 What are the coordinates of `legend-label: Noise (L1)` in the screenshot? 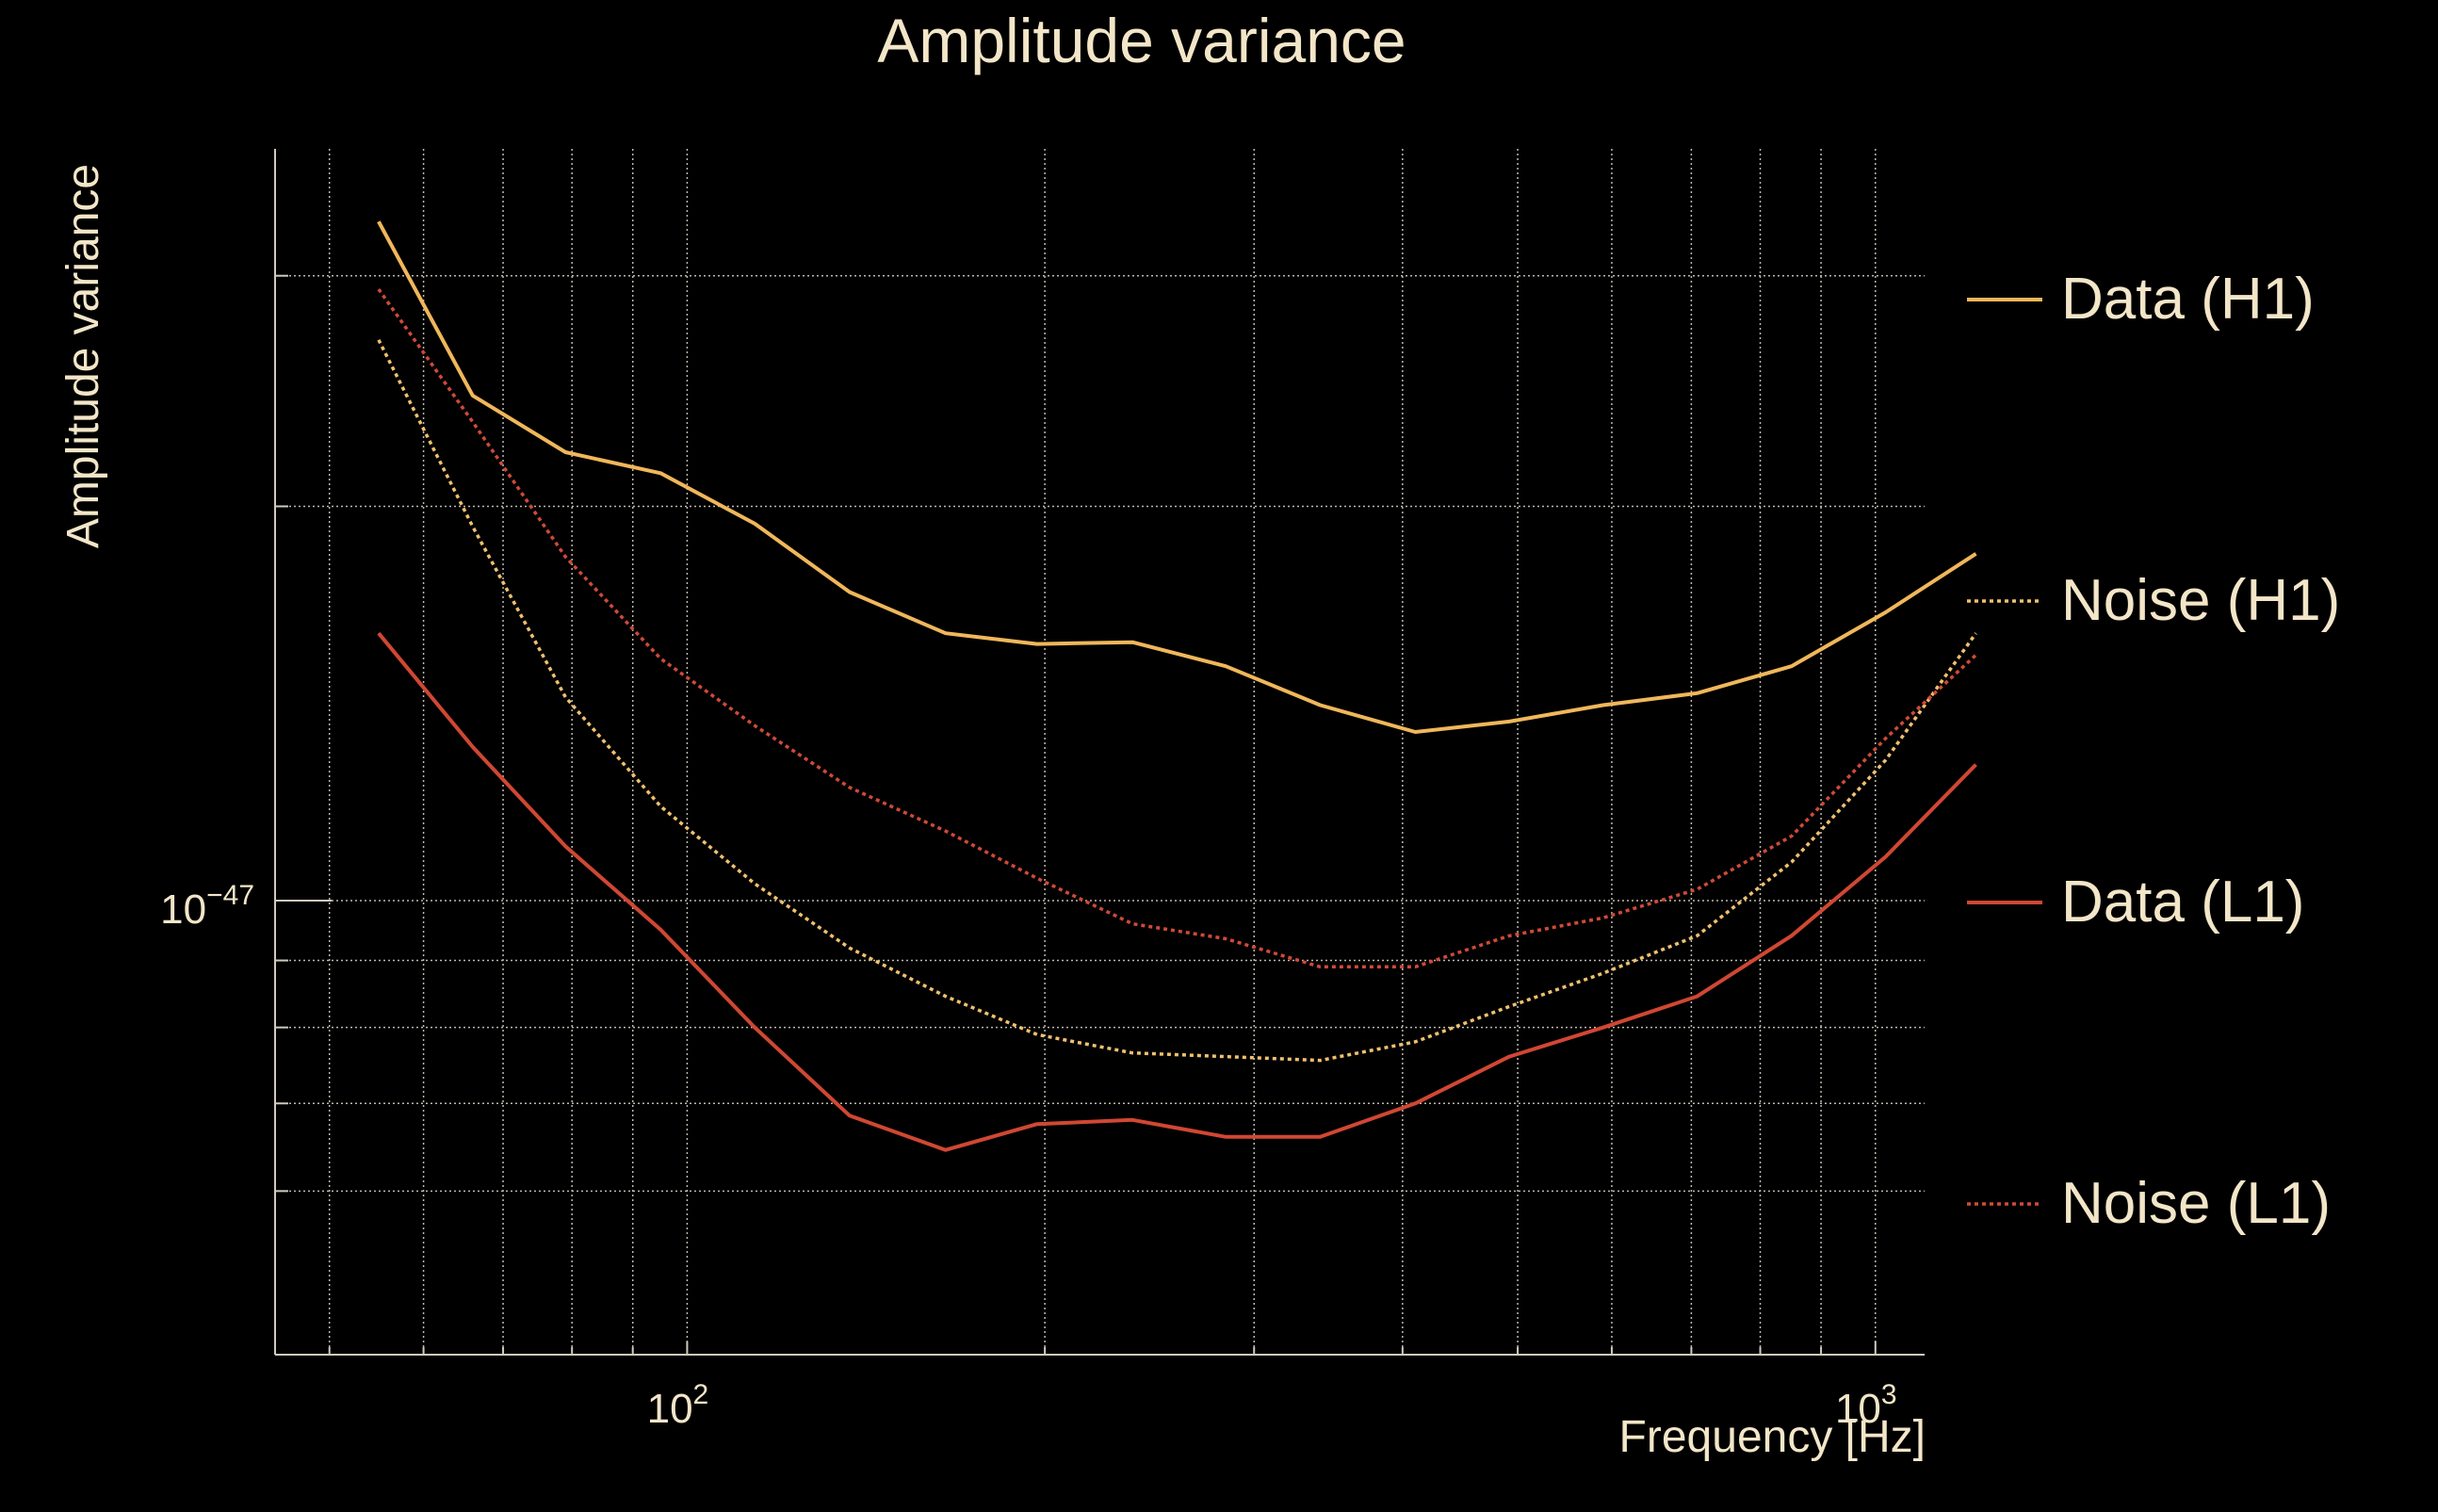 It's located at (2196, 1203).